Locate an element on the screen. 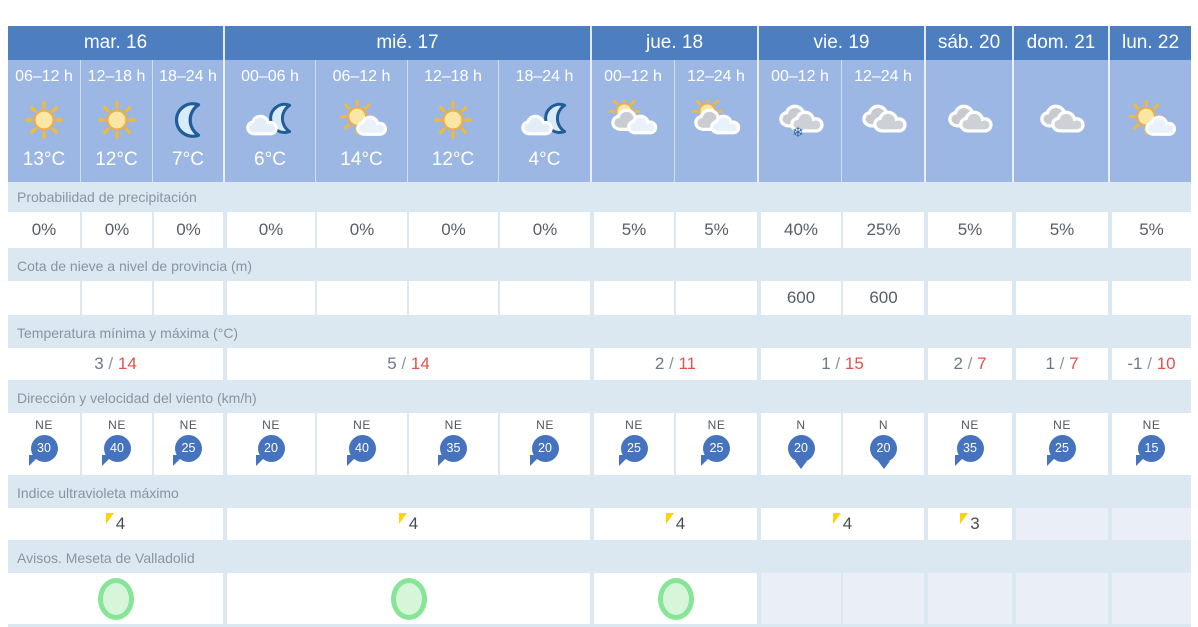  snow-level-row: 600 600 is located at coordinates (599, 299).